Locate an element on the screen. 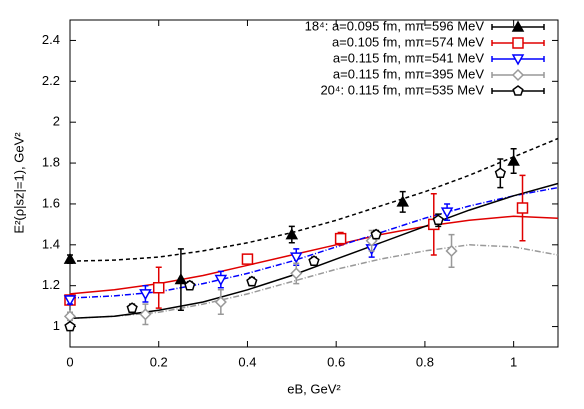 The height and width of the screenshot is (409, 584). legend-label: a=0.105 fm, mπ=574 MeV is located at coordinates (408, 41).